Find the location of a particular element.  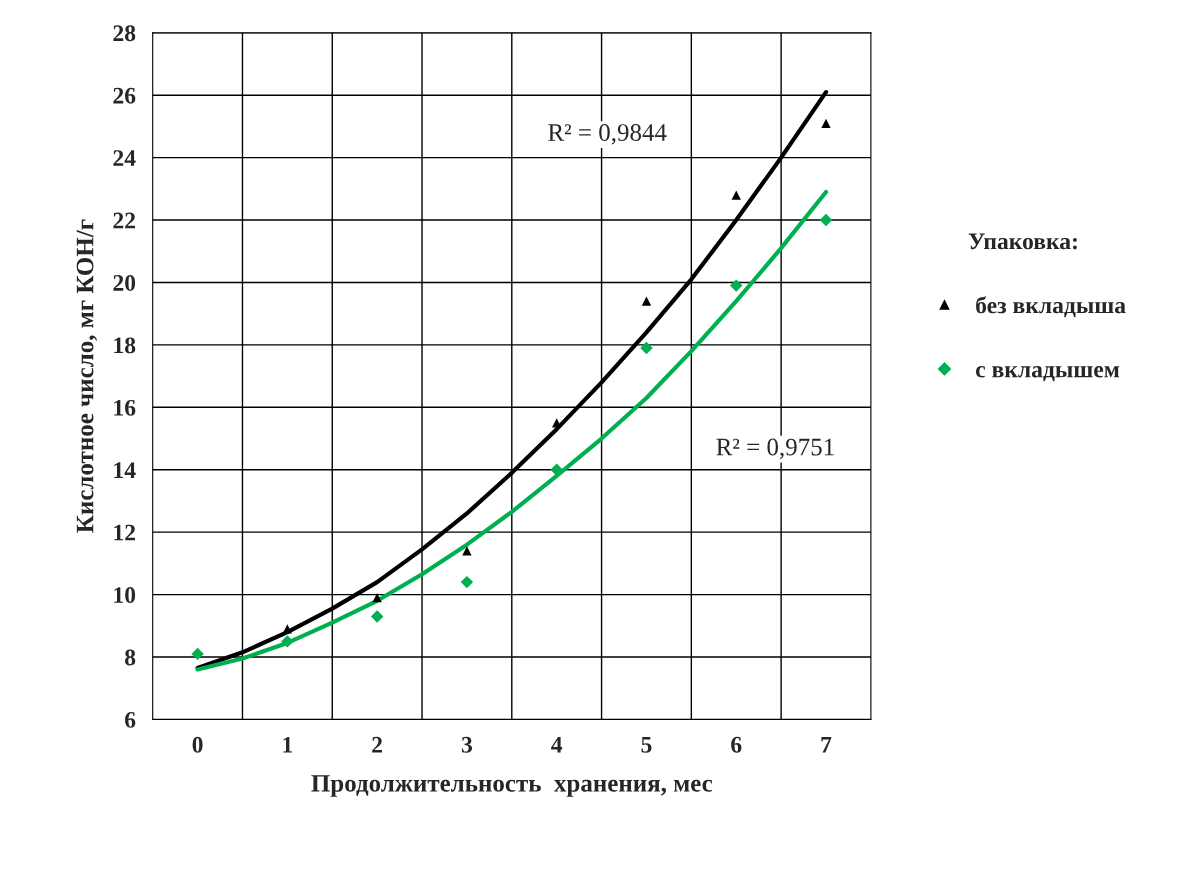

y-tick-label: 22 is located at coordinates (124, 220).